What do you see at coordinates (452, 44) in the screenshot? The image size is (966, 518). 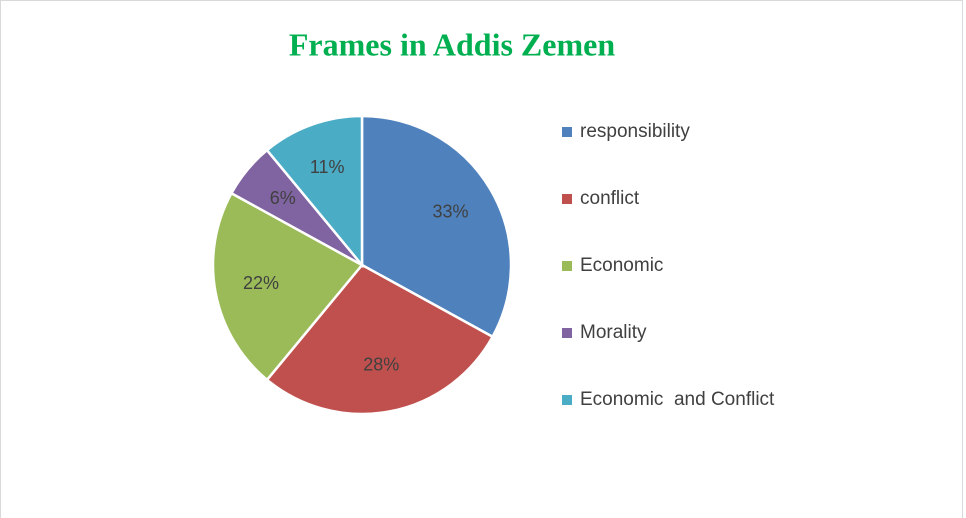 I see `chart-title: Frames in Addis Zemen` at bounding box center [452, 44].